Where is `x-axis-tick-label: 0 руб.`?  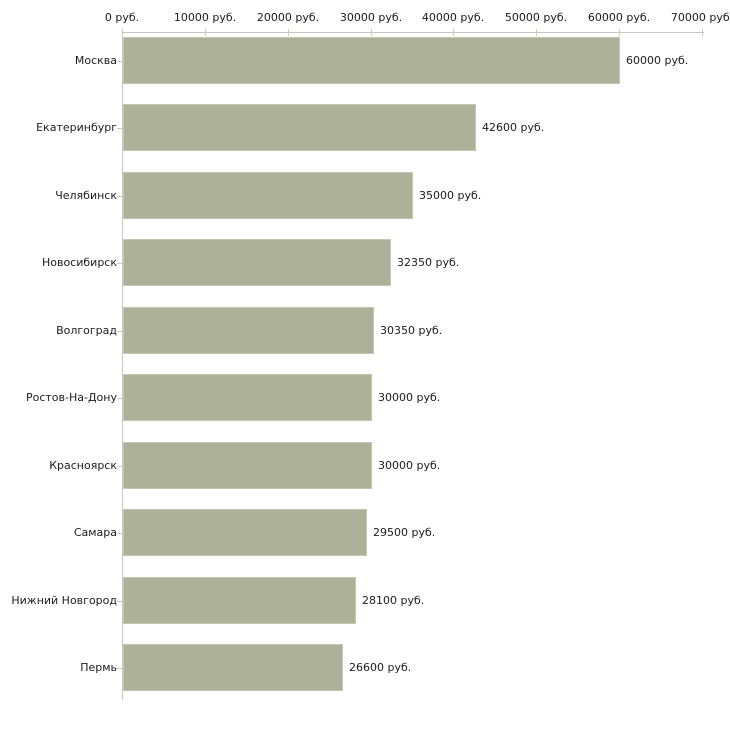 x-axis-tick-label: 0 руб. is located at coordinates (122, 17).